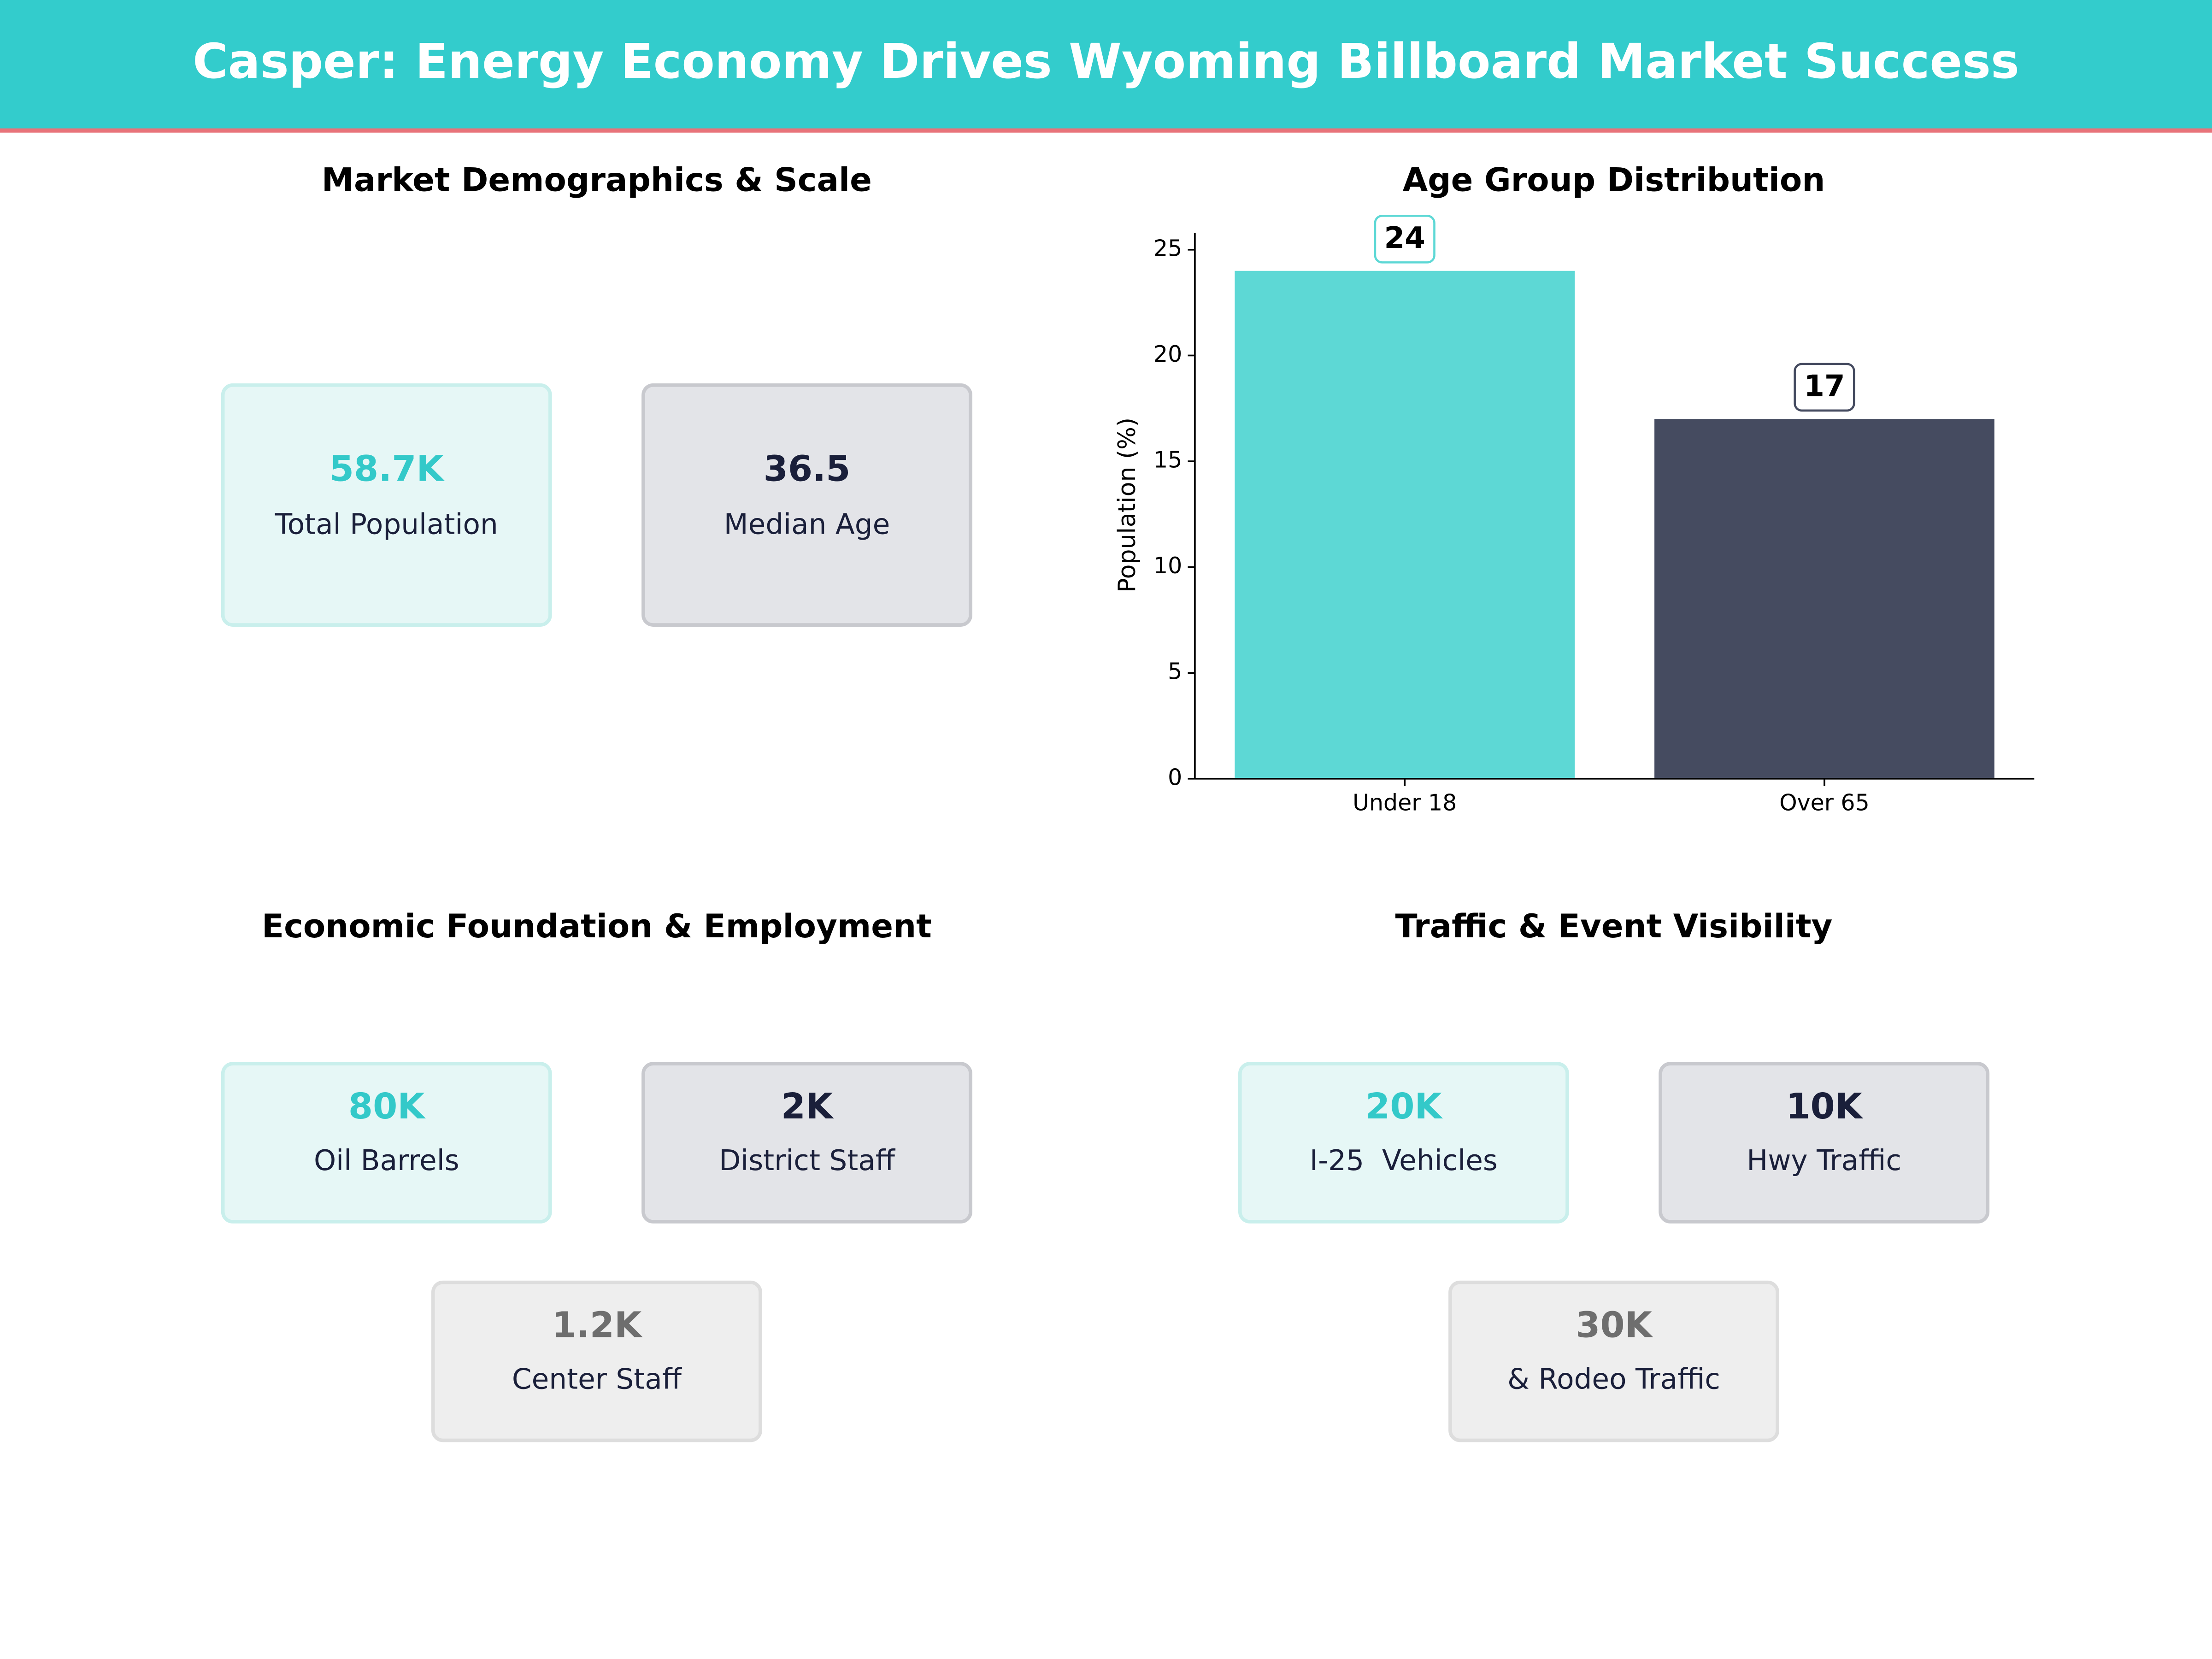 The height and width of the screenshot is (1659, 2212). What do you see at coordinates (1175, 672) in the screenshot?
I see `y-tick-label: 5` at bounding box center [1175, 672].